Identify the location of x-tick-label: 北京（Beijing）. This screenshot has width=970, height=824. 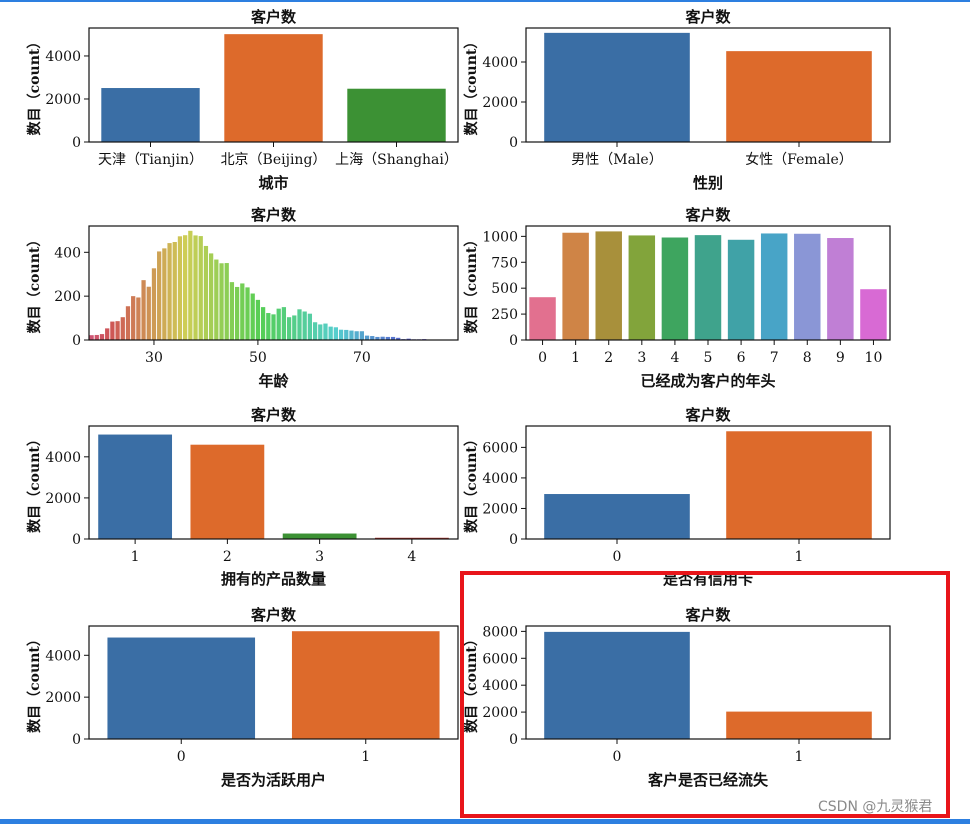
(274, 160).